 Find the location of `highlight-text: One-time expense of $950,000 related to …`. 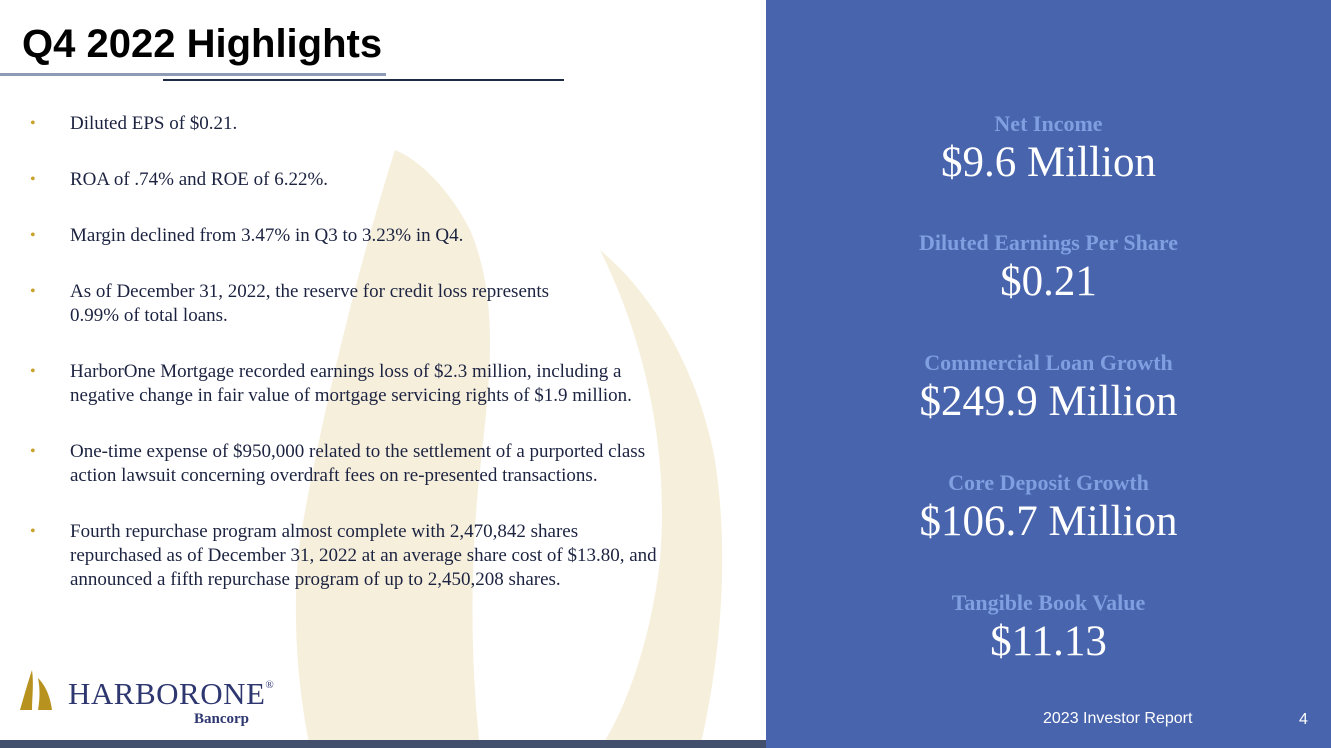

highlight-text: One-time expense of $950,000 related to … is located at coordinates (358, 463).